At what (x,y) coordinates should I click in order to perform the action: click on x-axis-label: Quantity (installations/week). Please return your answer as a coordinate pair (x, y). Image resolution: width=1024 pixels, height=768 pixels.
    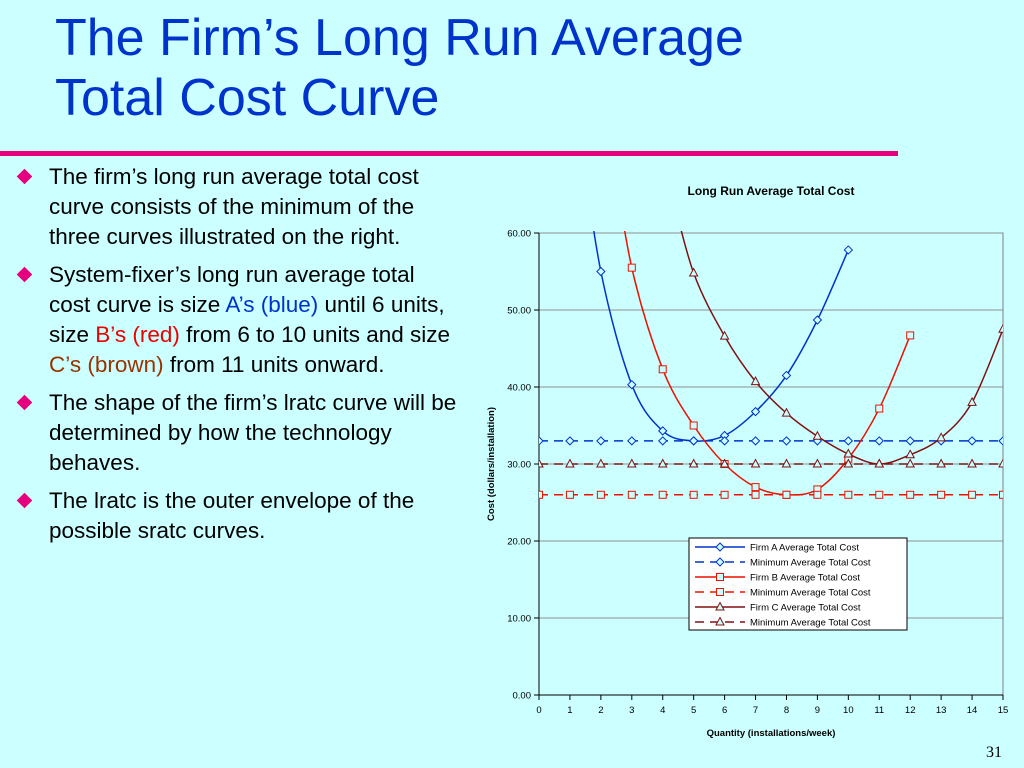
    Looking at the image, I should click on (771, 733).